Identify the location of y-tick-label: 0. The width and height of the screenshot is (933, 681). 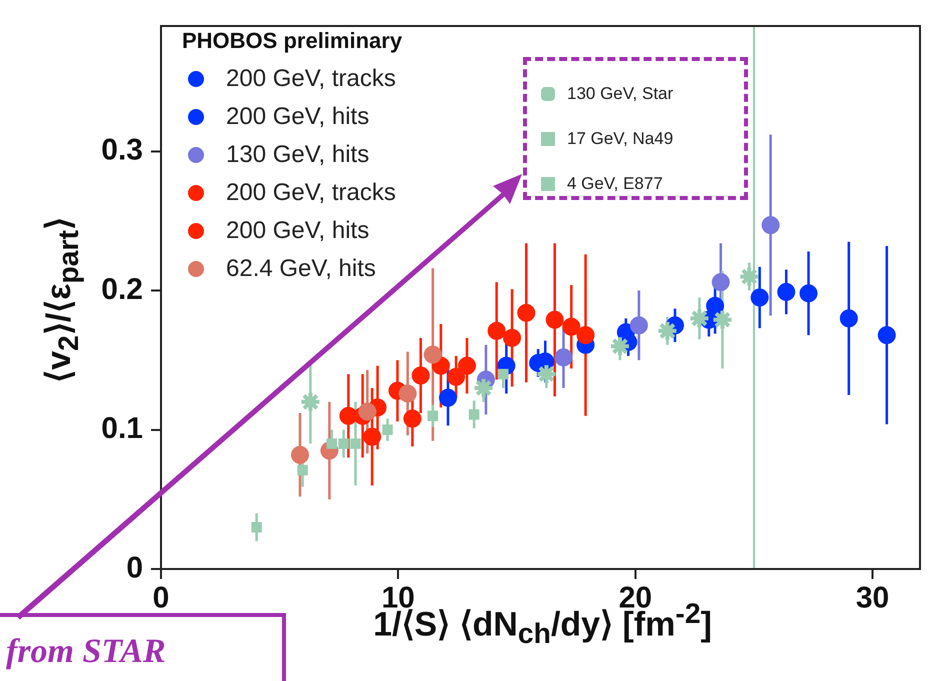
(134, 567).